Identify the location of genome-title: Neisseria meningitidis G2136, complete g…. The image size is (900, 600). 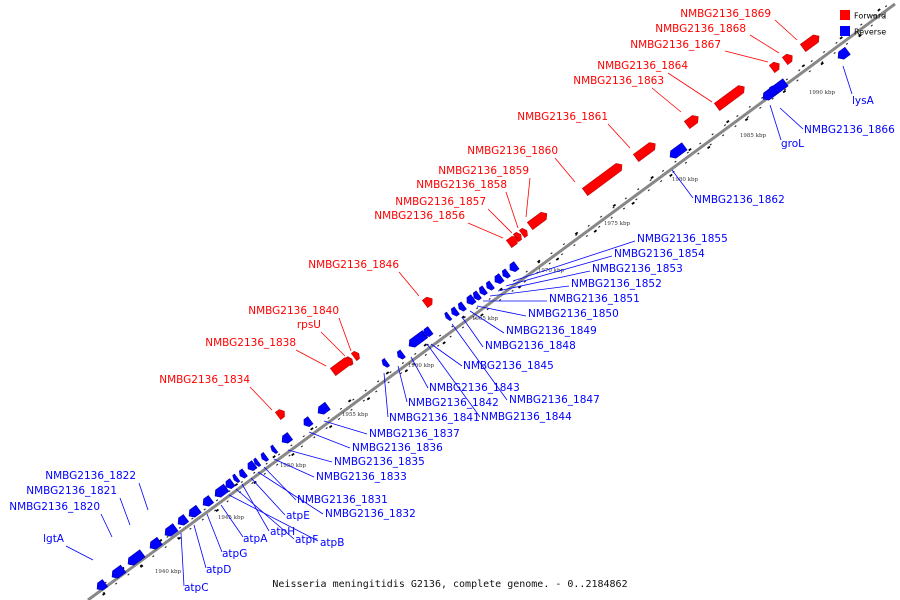
(449, 584).